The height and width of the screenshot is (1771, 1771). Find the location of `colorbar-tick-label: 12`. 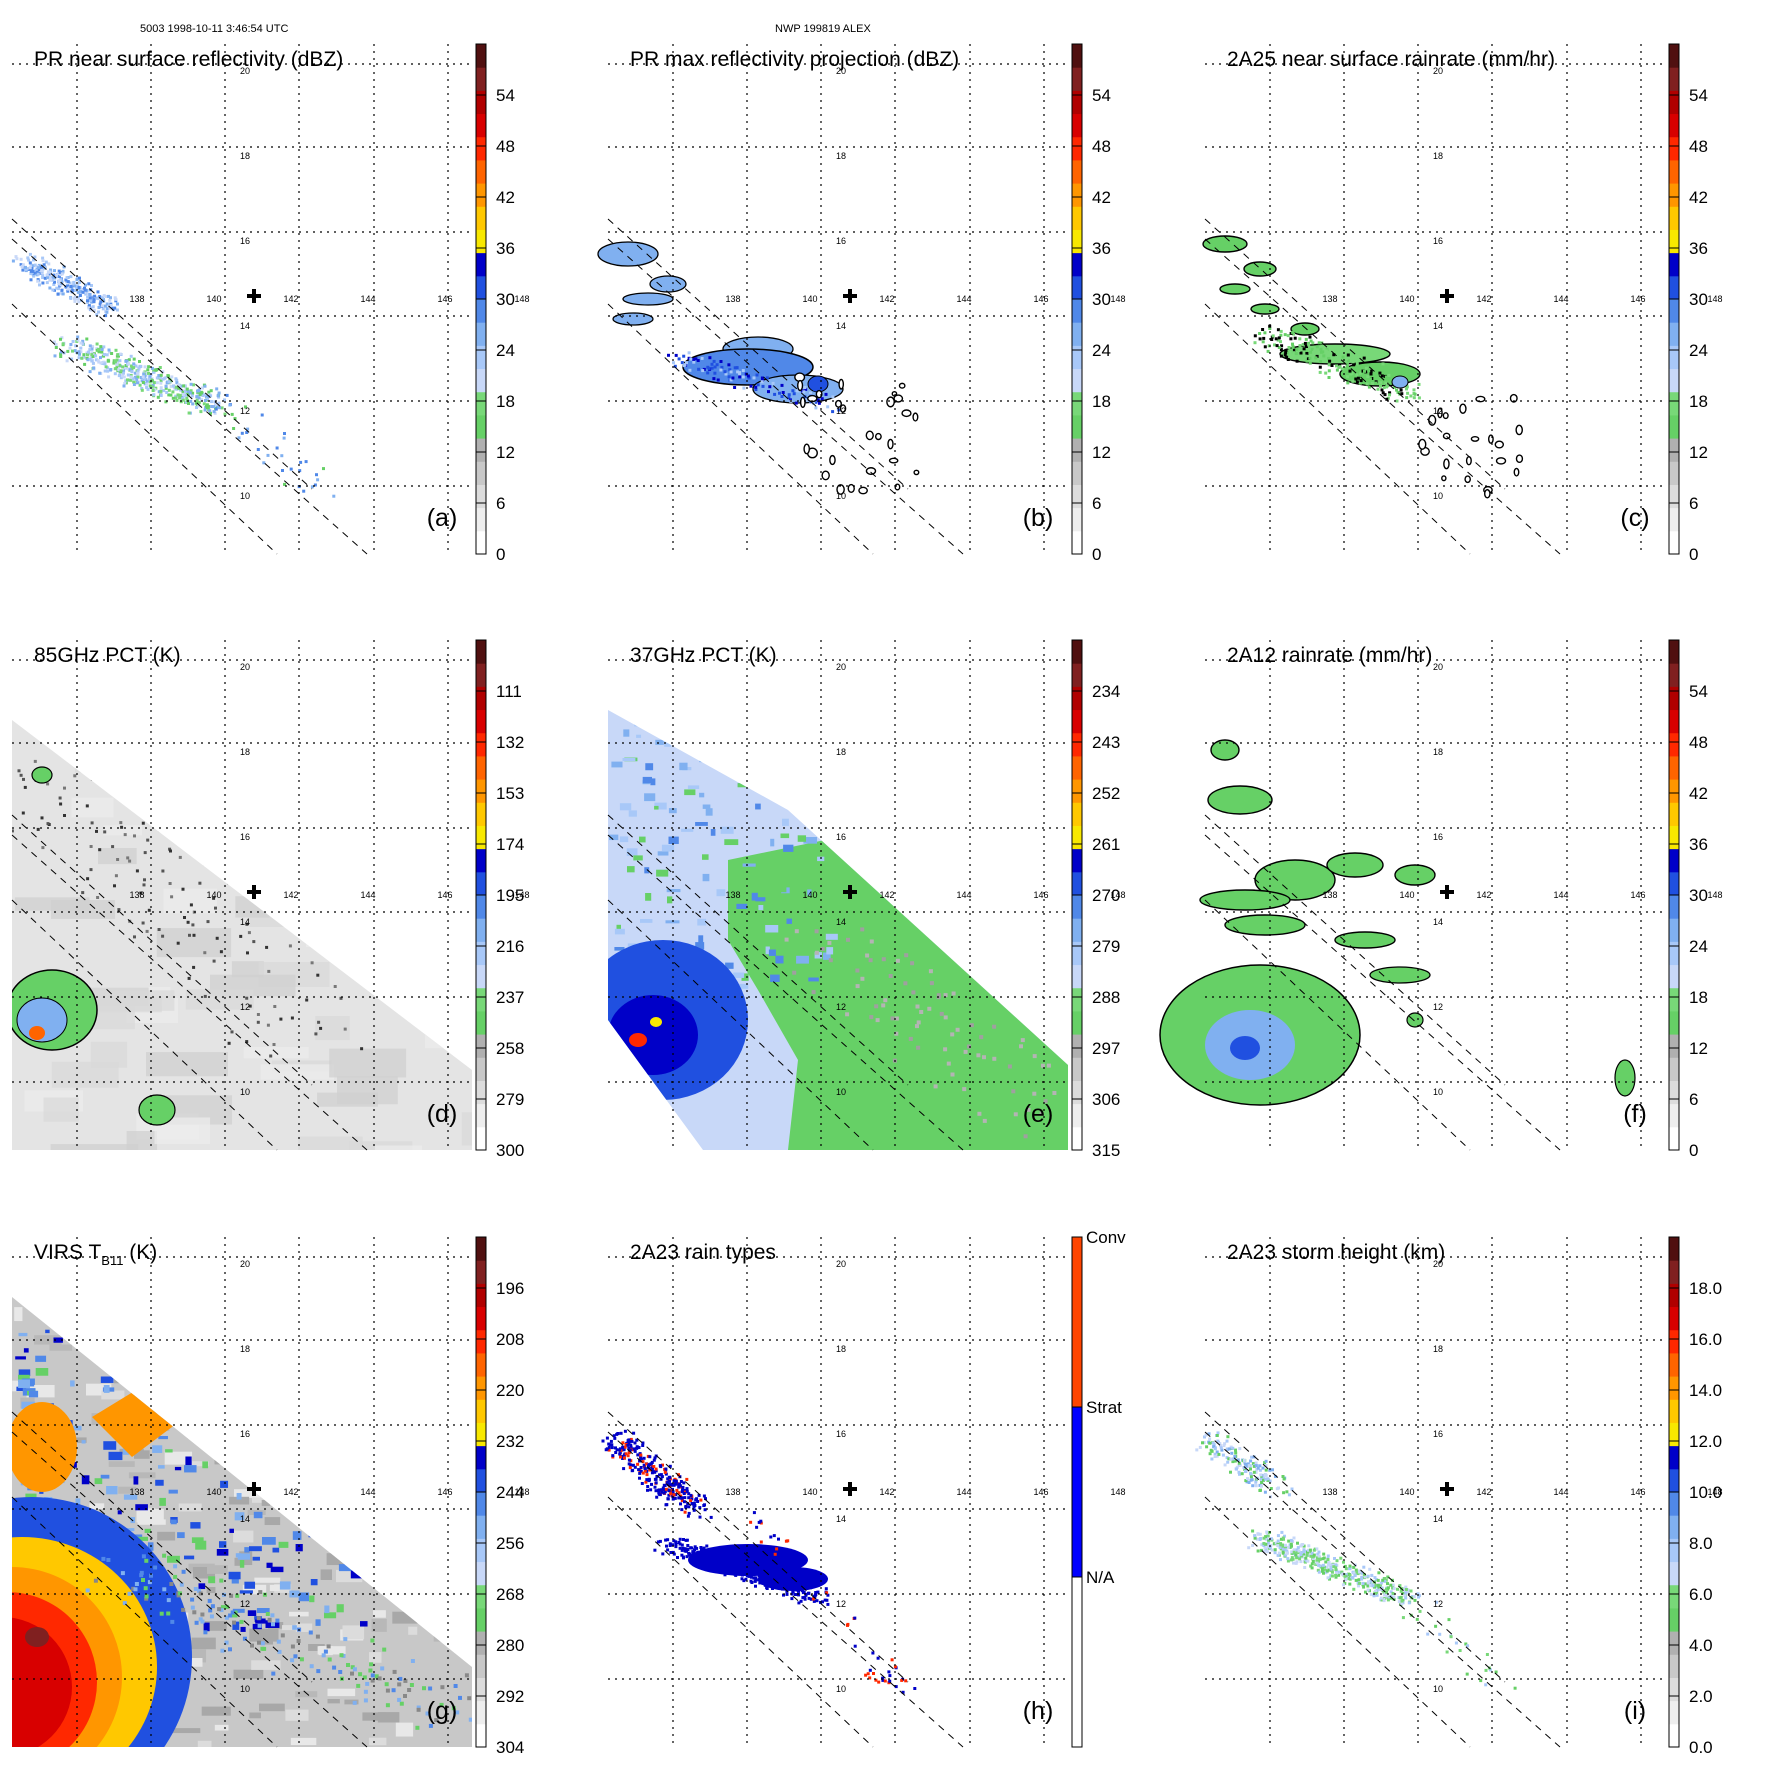

colorbar-tick-label: 12 is located at coordinates (1698, 1048).